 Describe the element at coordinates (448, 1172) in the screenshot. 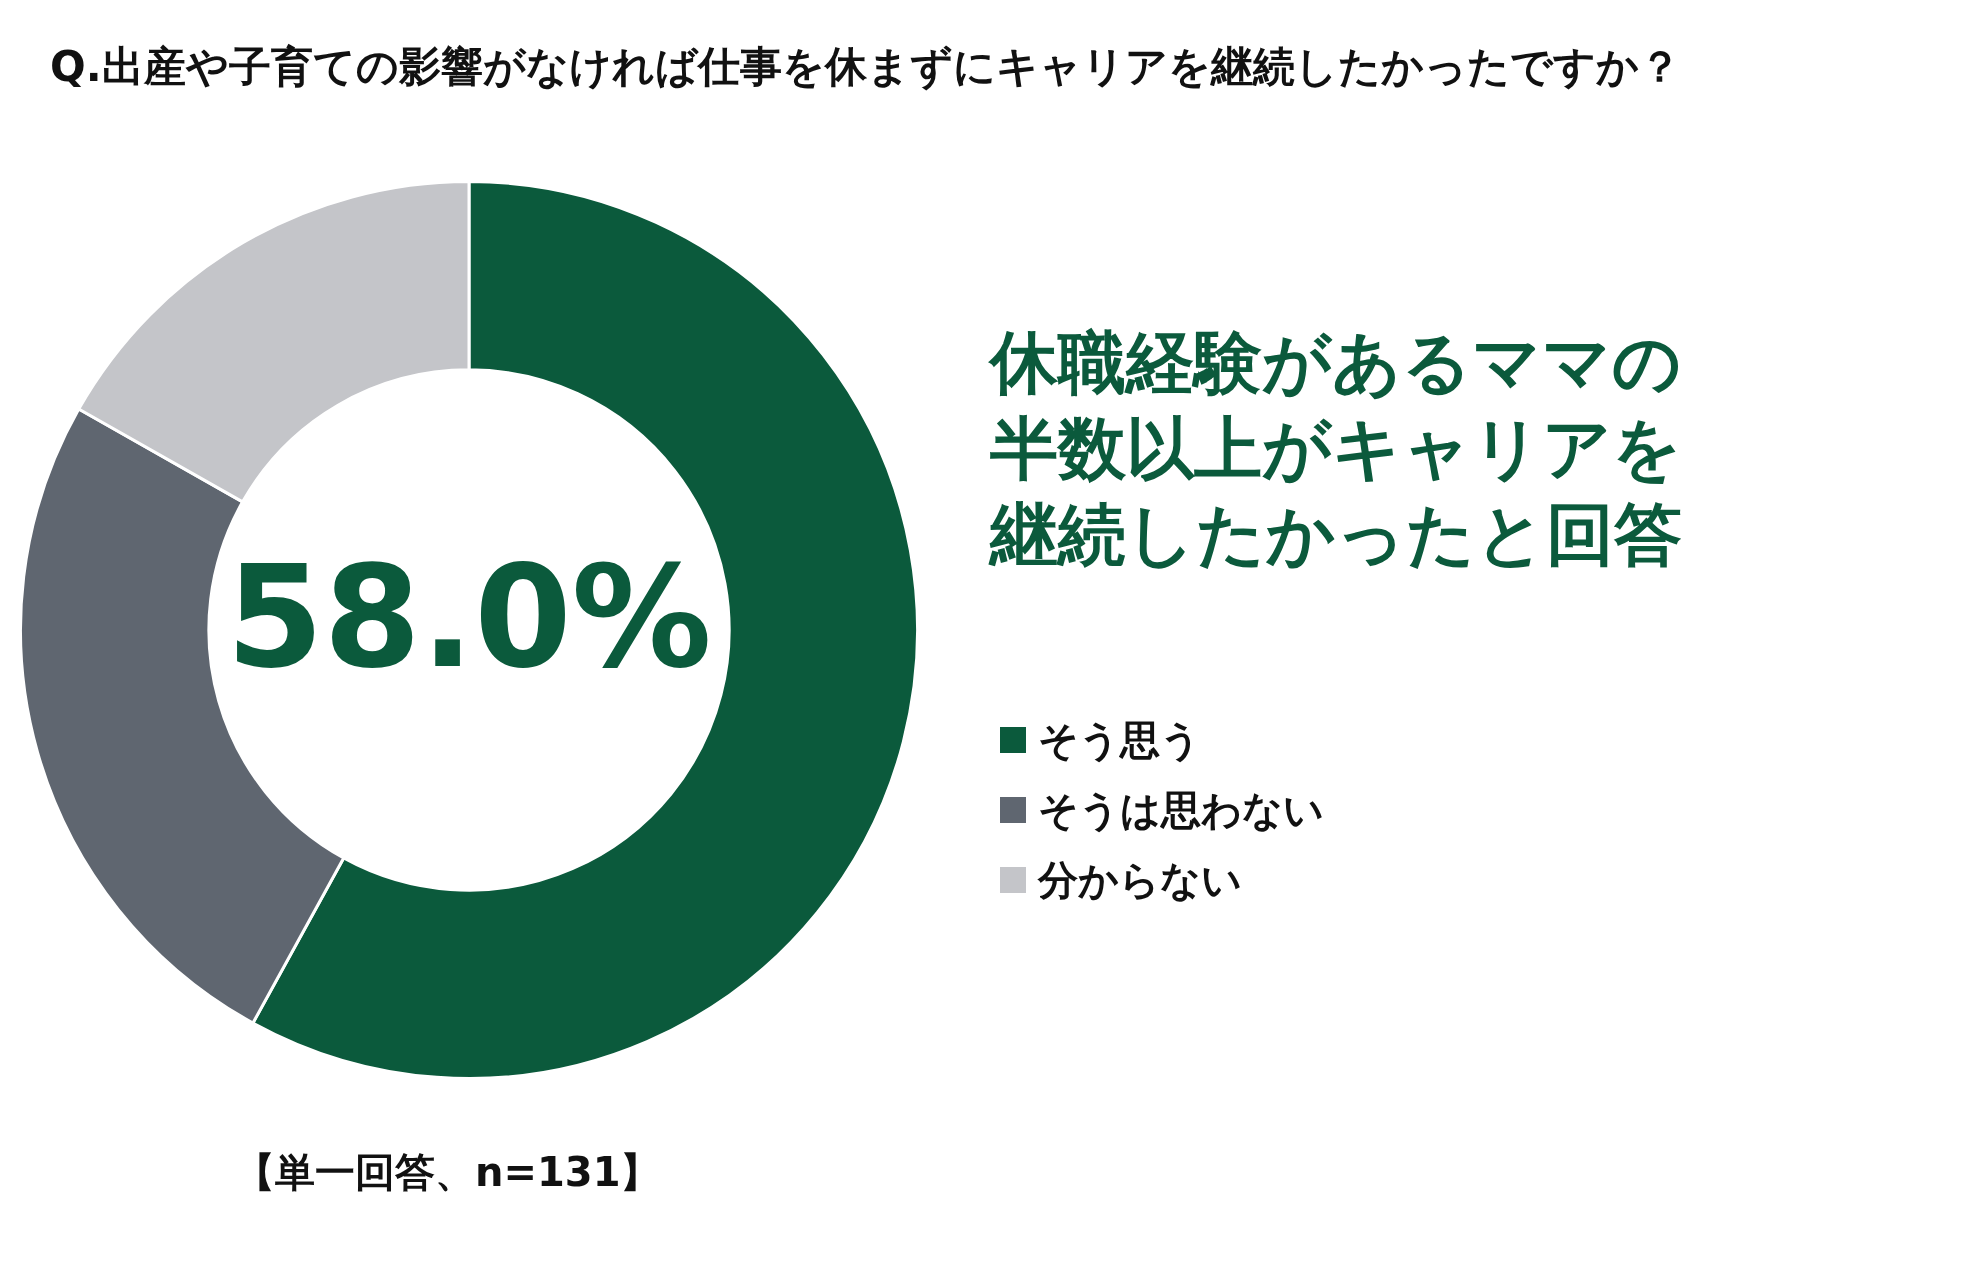

I see `text: 【単一回答、n=131】` at that location.